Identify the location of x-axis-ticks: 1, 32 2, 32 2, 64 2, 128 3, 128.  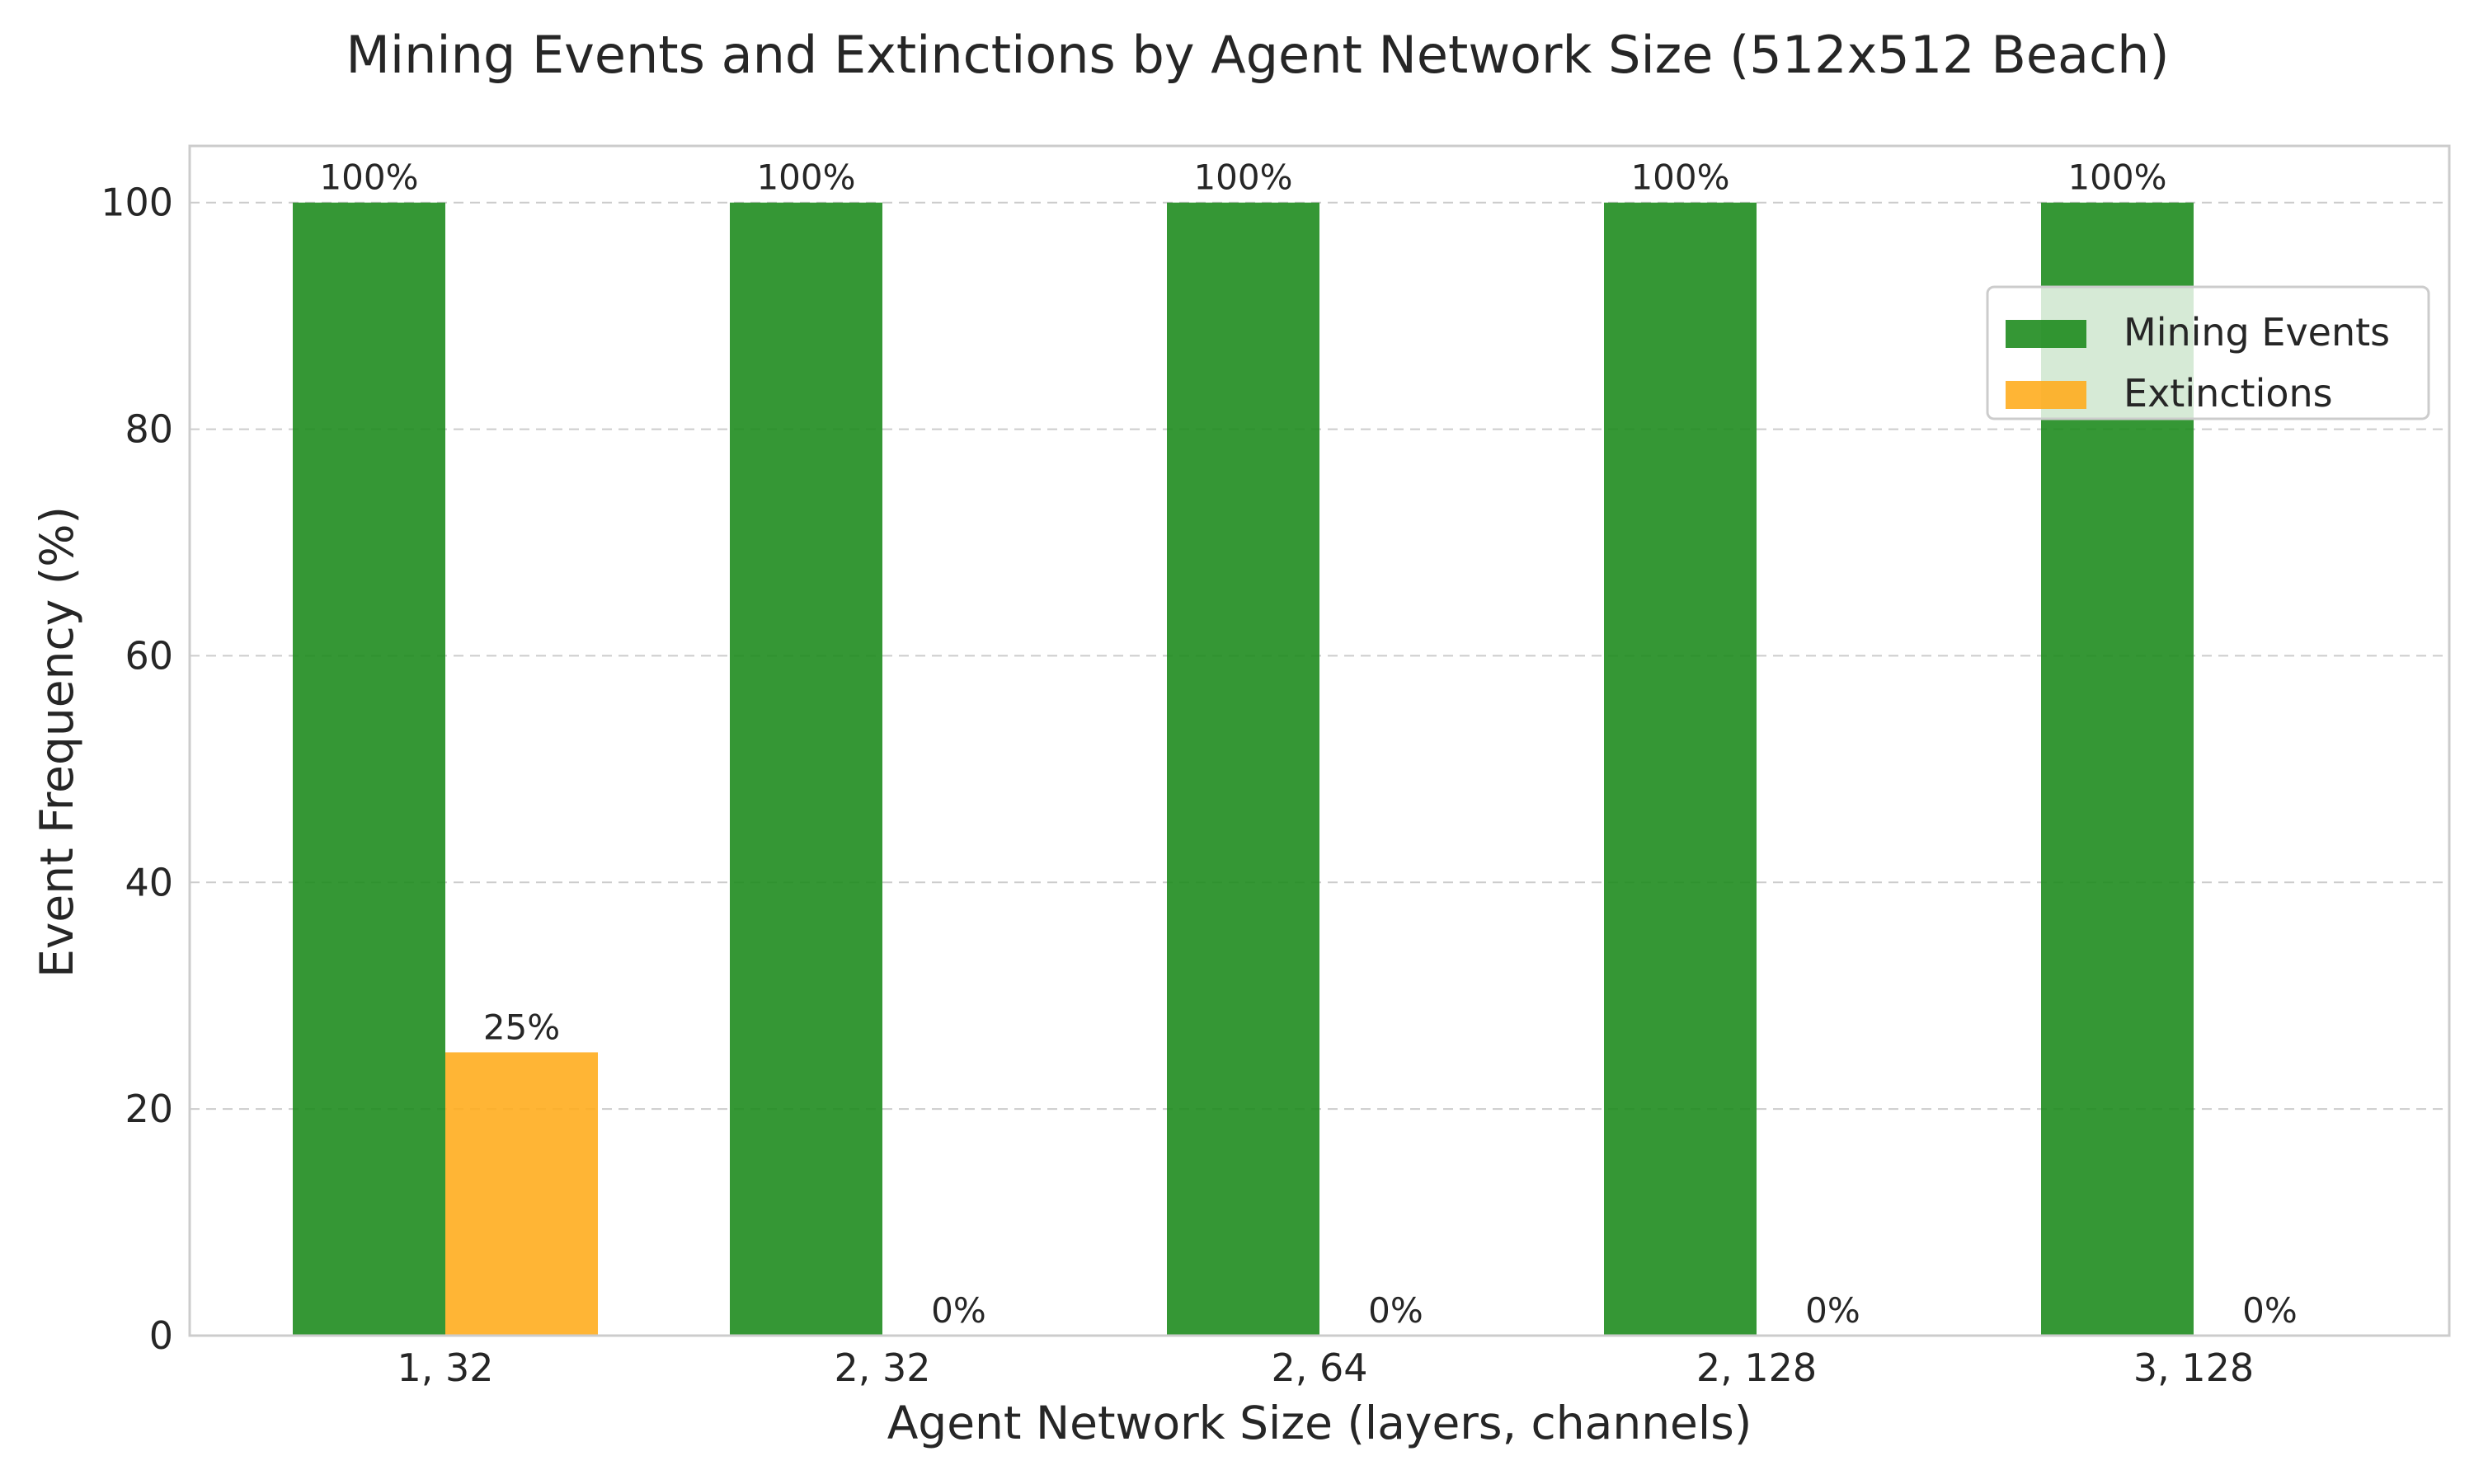
(1325, 1367).